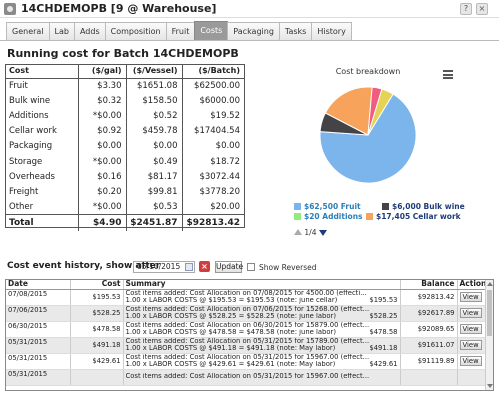 Image resolution: width=499 pixels, height=400 pixels. What do you see at coordinates (249, 40) in the screenshot?
I see `tab-divider` at bounding box center [249, 40].